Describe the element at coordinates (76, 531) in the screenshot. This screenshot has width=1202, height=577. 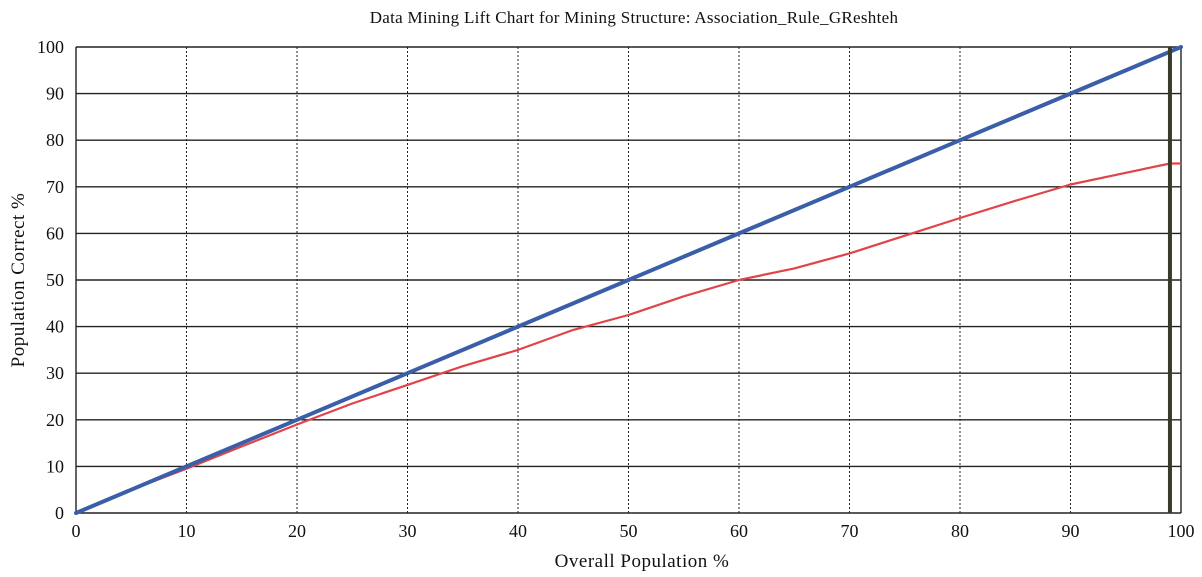
I see `x-tick-label: 0` at that location.